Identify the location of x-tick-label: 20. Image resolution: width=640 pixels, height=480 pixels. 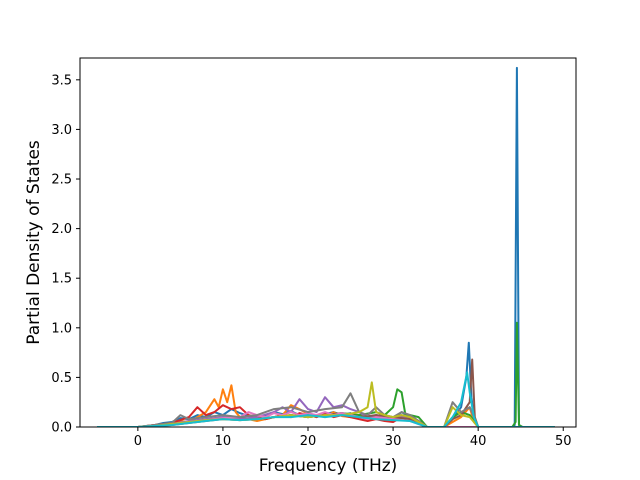
(308, 441).